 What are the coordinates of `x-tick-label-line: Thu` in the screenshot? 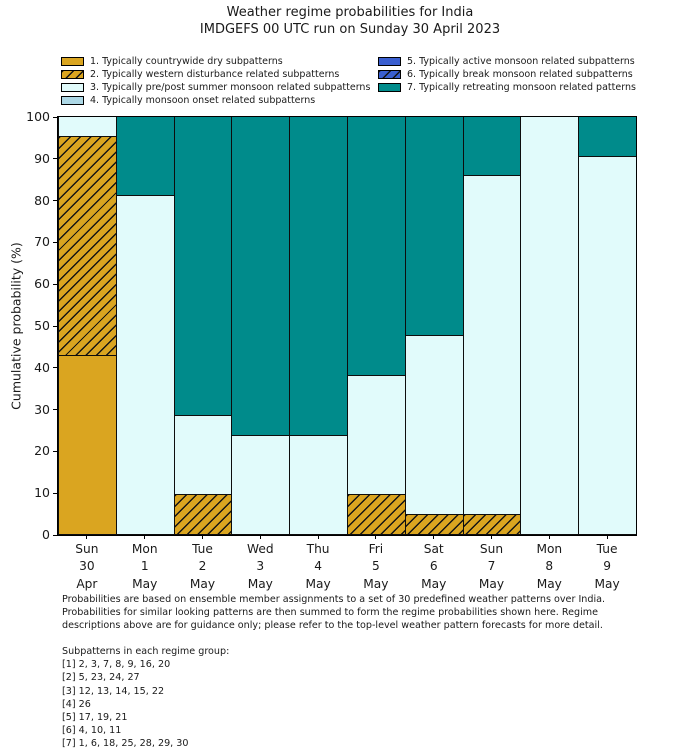 It's located at (318, 549).